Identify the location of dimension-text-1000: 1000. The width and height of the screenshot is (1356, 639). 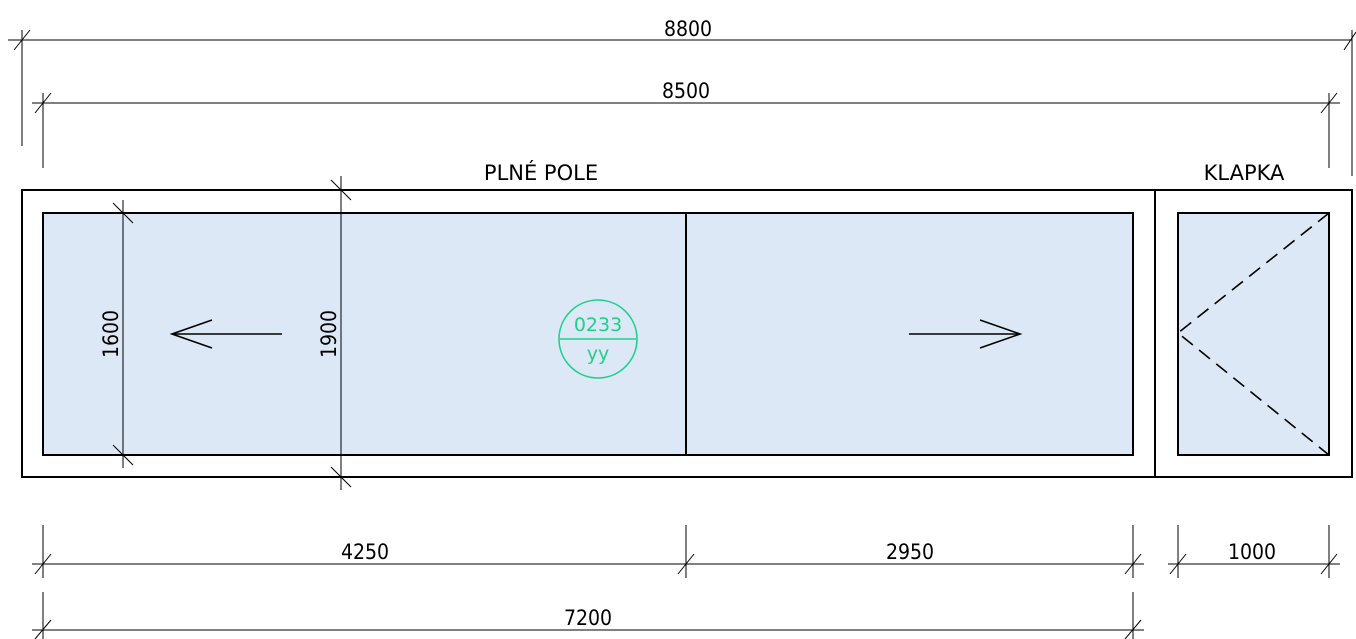
(1252, 552).